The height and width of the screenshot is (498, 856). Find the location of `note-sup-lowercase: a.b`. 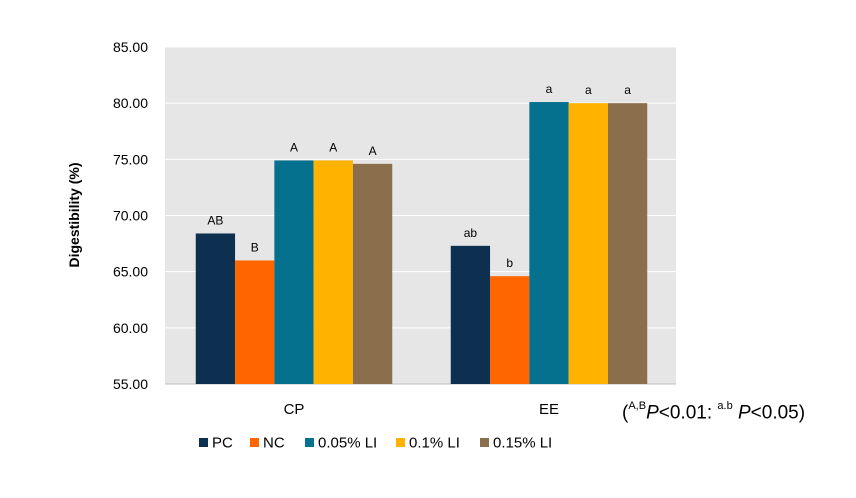

note-sup-lowercase: a.b is located at coordinates (725, 406).